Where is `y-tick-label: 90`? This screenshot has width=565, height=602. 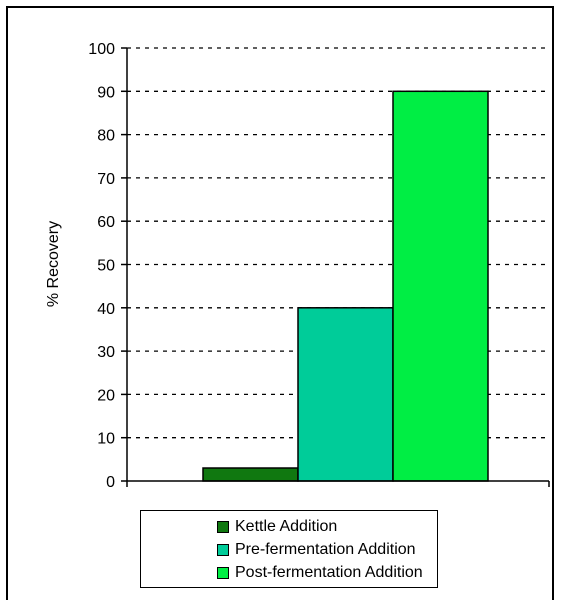 y-tick-label: 90 is located at coordinates (106, 92).